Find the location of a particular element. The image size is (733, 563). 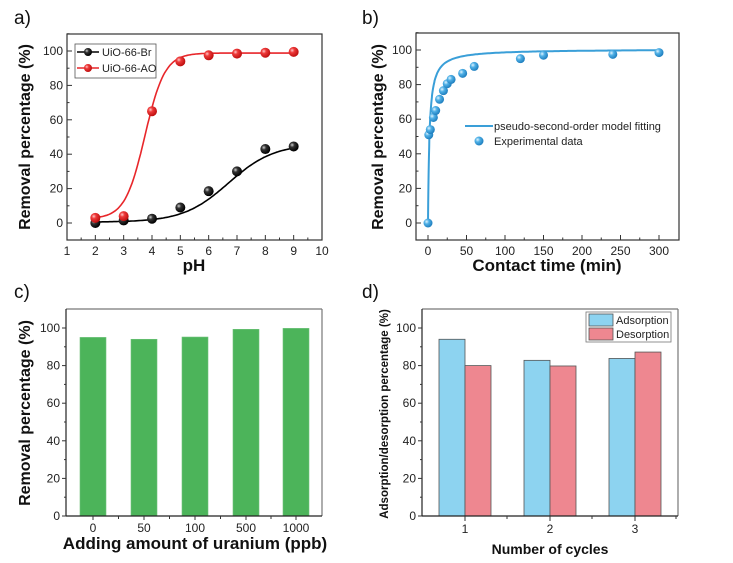

legend-d: Adsorption Desorption is located at coordinates (628, 327).